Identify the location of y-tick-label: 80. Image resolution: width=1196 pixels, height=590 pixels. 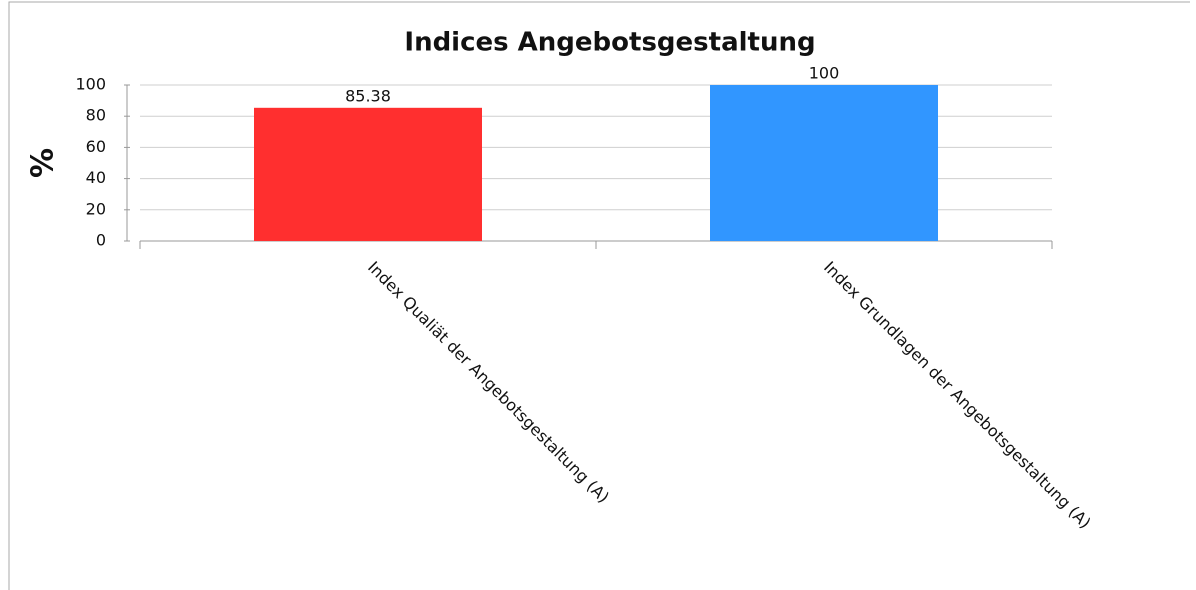
(96, 115).